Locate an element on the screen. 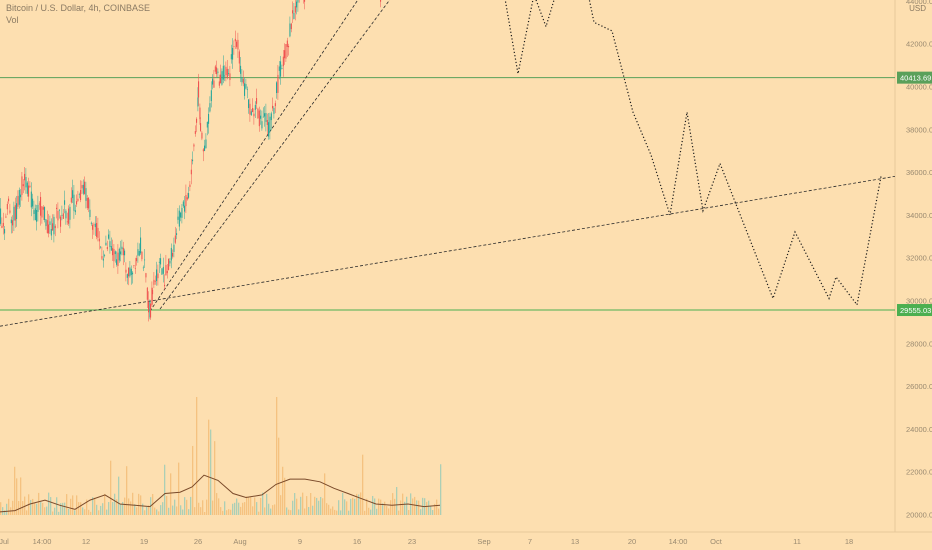 The width and height of the screenshot is (932, 550). trendline is located at coordinates (275, 155).